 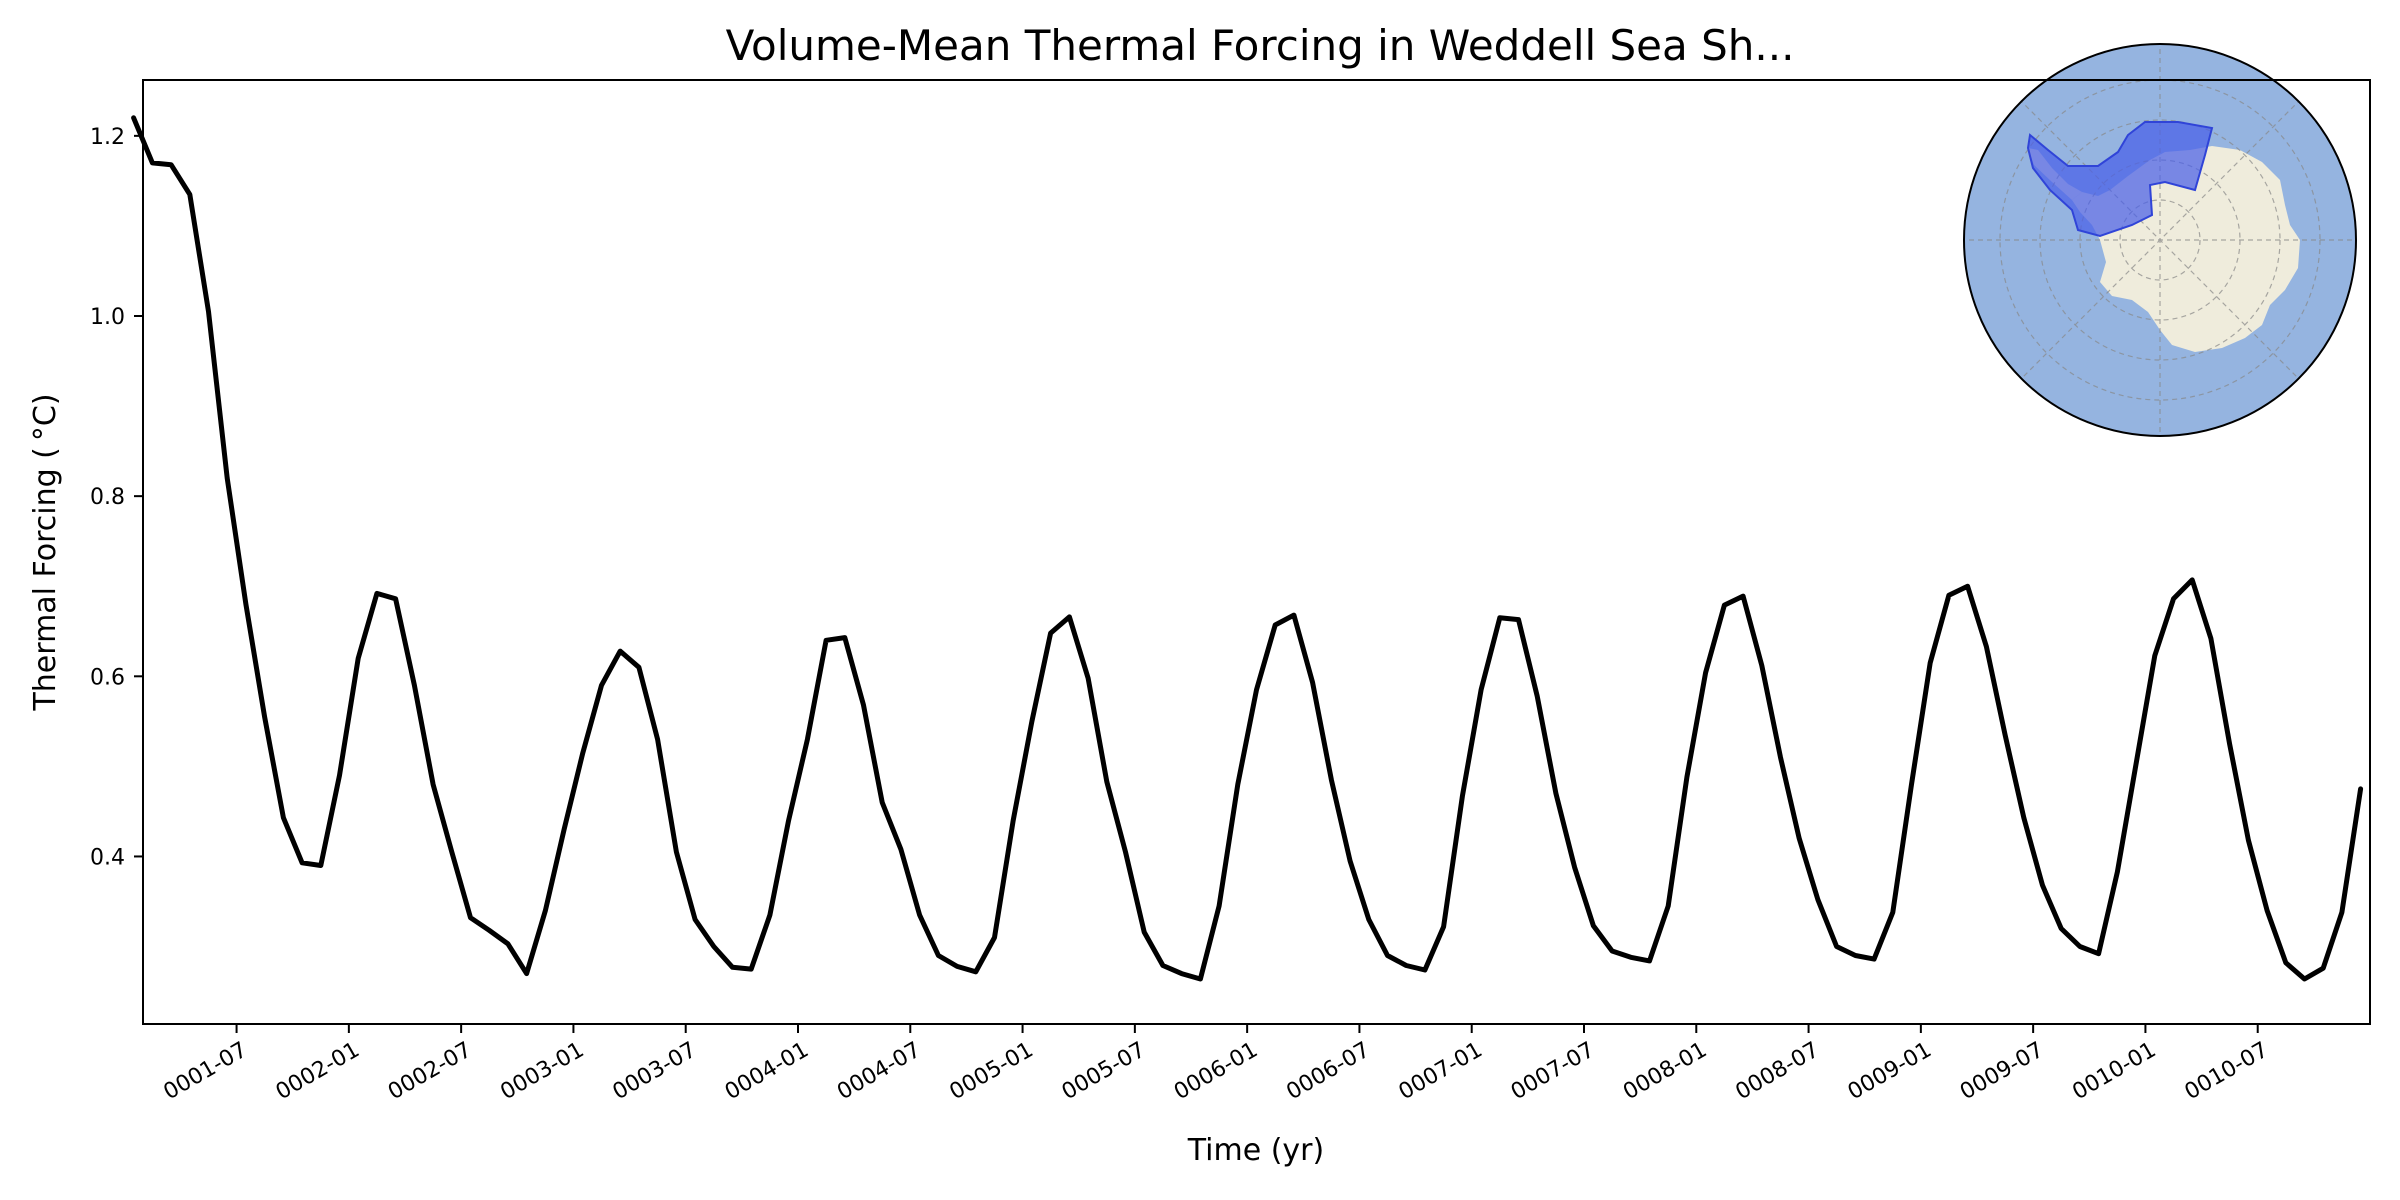 I want to click on y-tick-label: 1.0, so click(x=107, y=317).